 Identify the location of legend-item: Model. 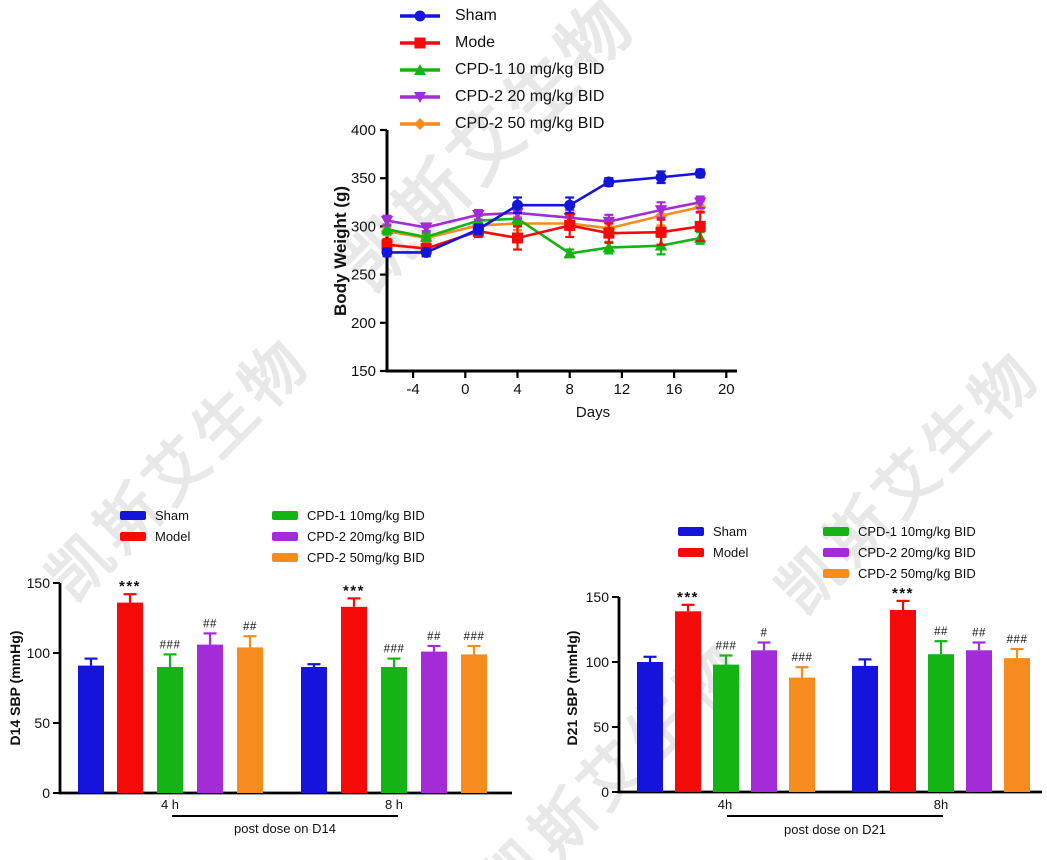
(713, 552).